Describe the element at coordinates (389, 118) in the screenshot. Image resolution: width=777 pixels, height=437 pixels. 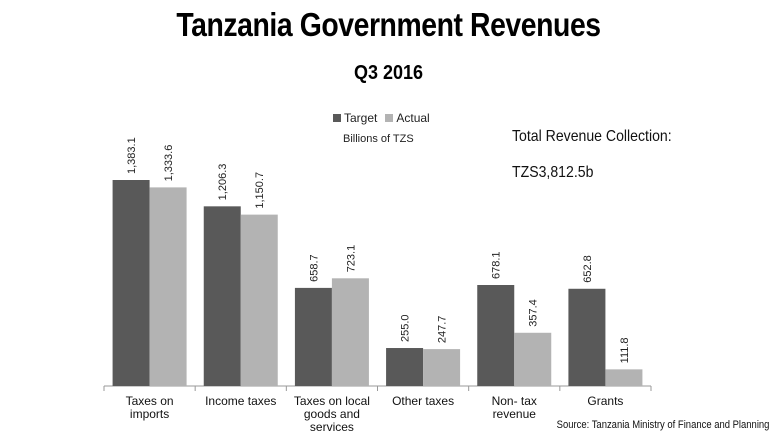
I see `legend-swatch-actual` at that location.